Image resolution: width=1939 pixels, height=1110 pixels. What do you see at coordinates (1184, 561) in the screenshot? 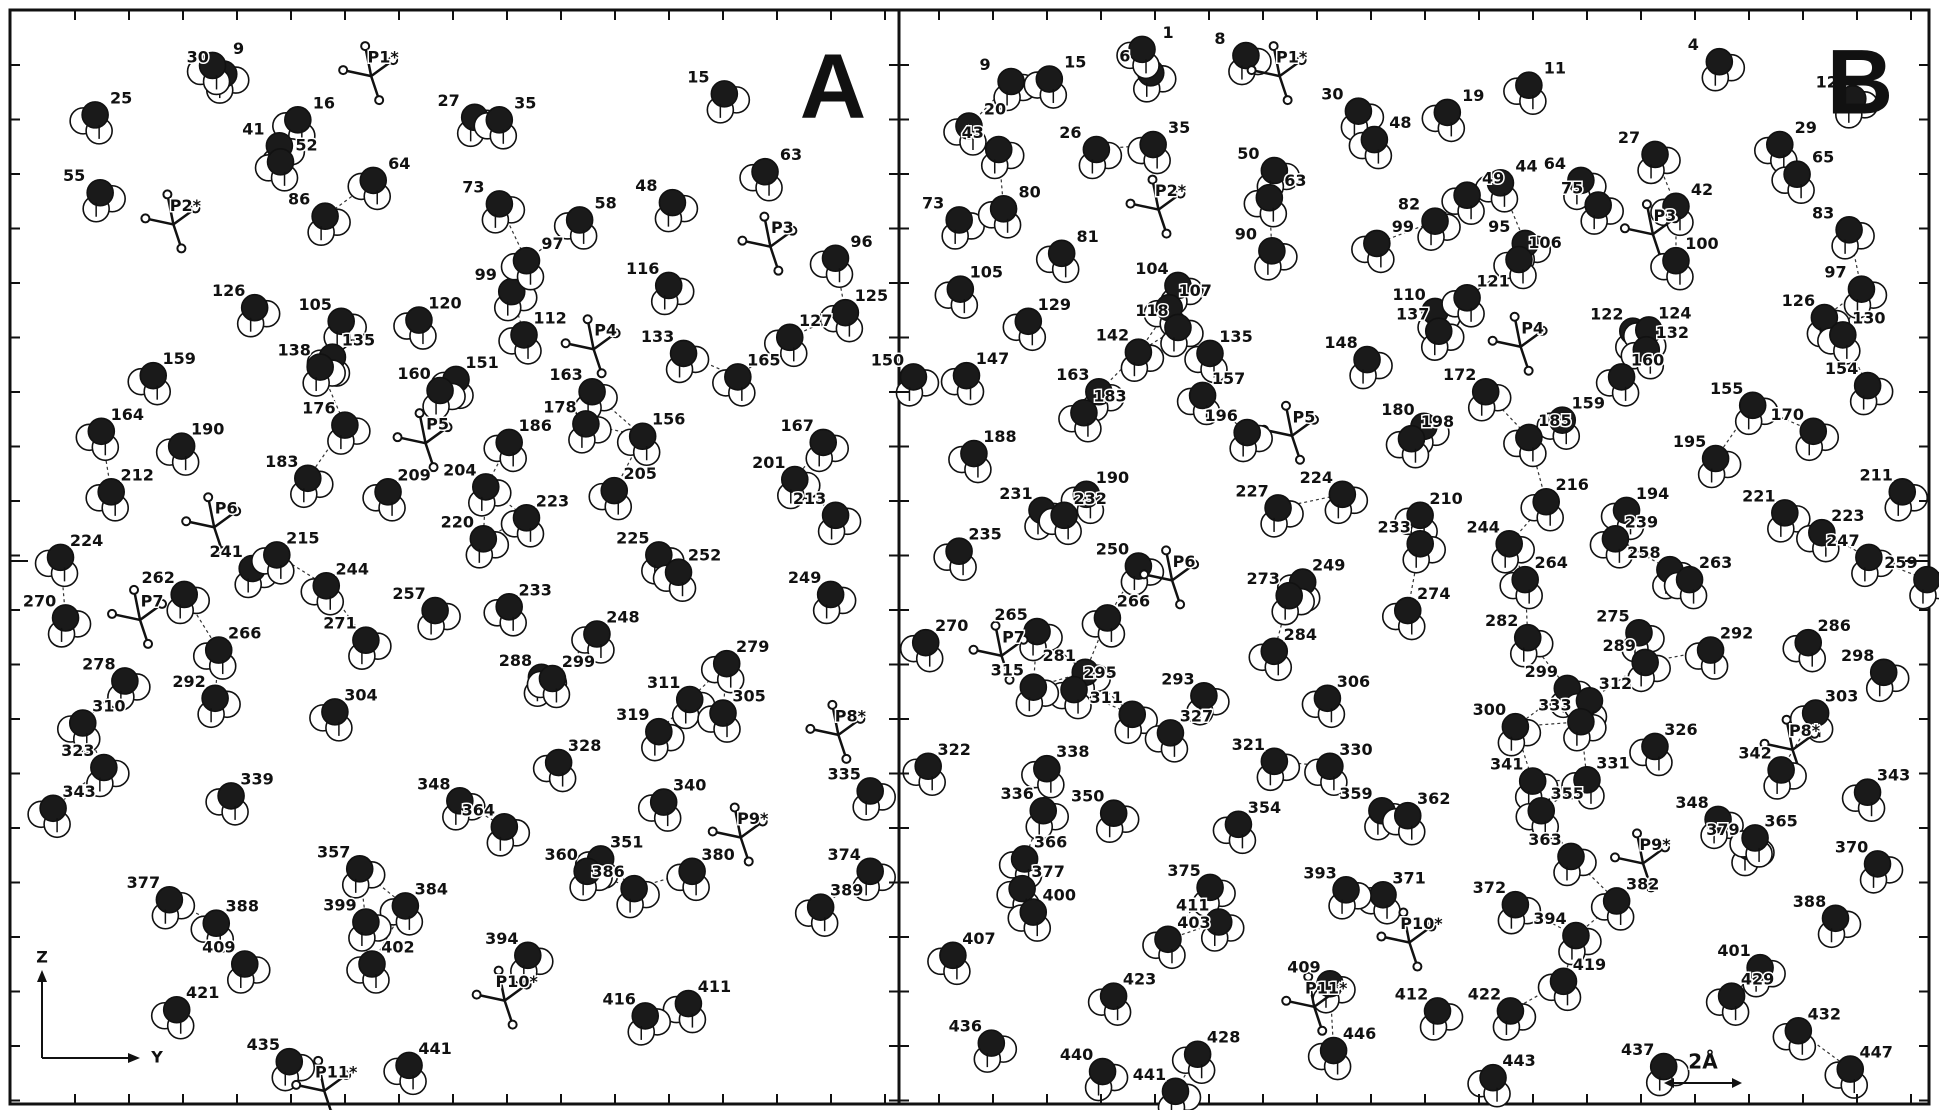
I see `atom-label: P6` at bounding box center [1184, 561].